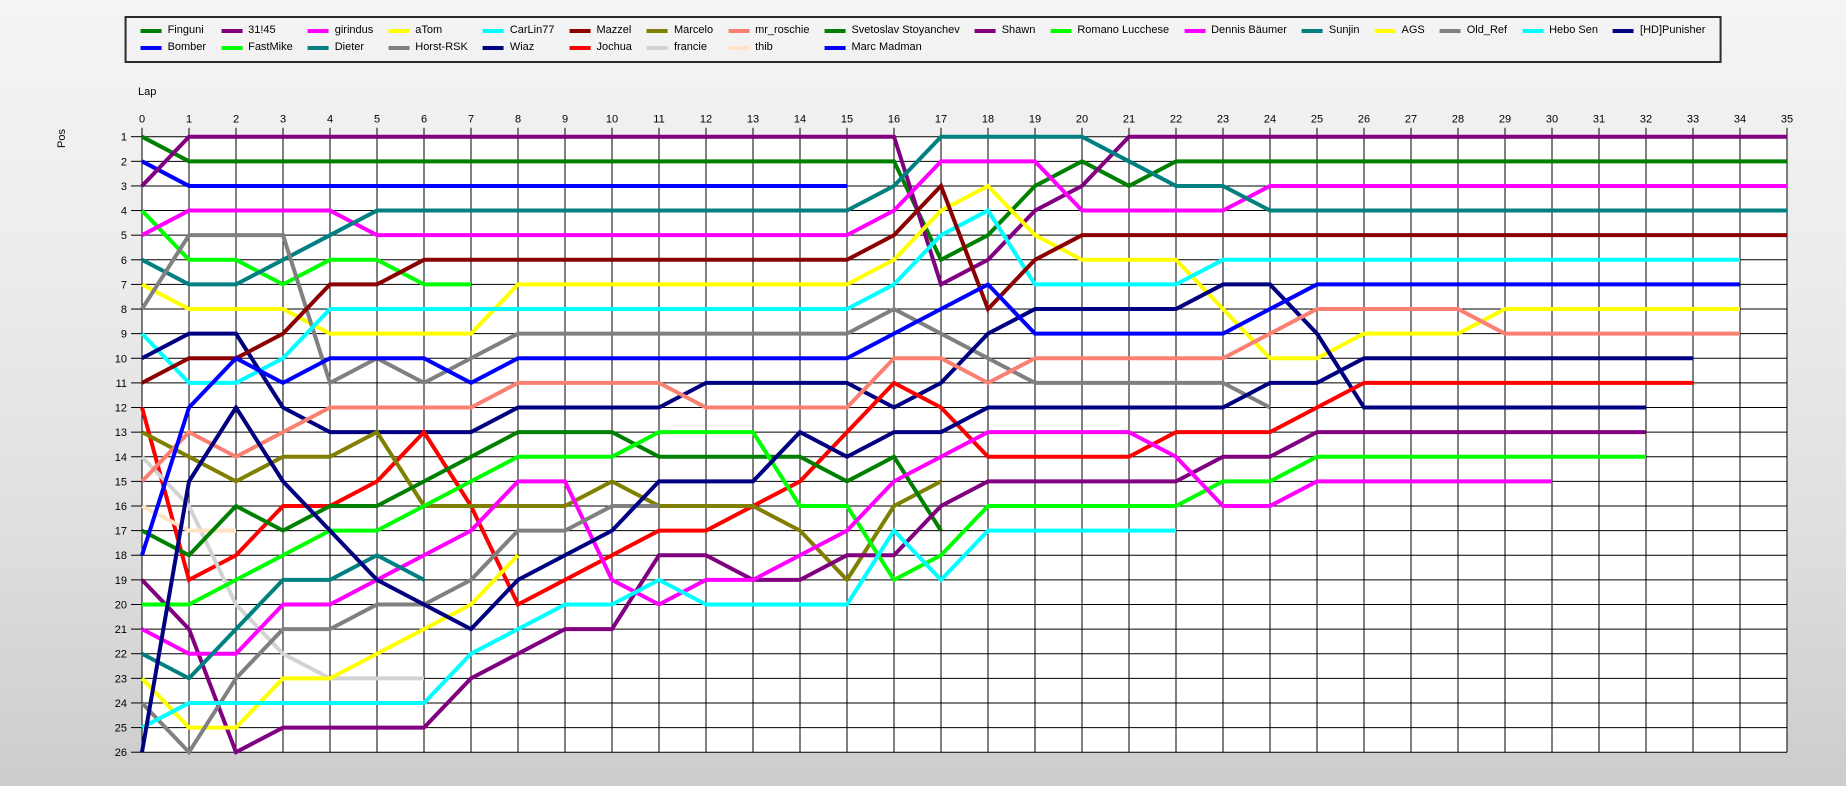 The height and width of the screenshot is (786, 1846). Describe the element at coordinates (886, 47) in the screenshot. I see `legend-label: Marc Madman` at that location.